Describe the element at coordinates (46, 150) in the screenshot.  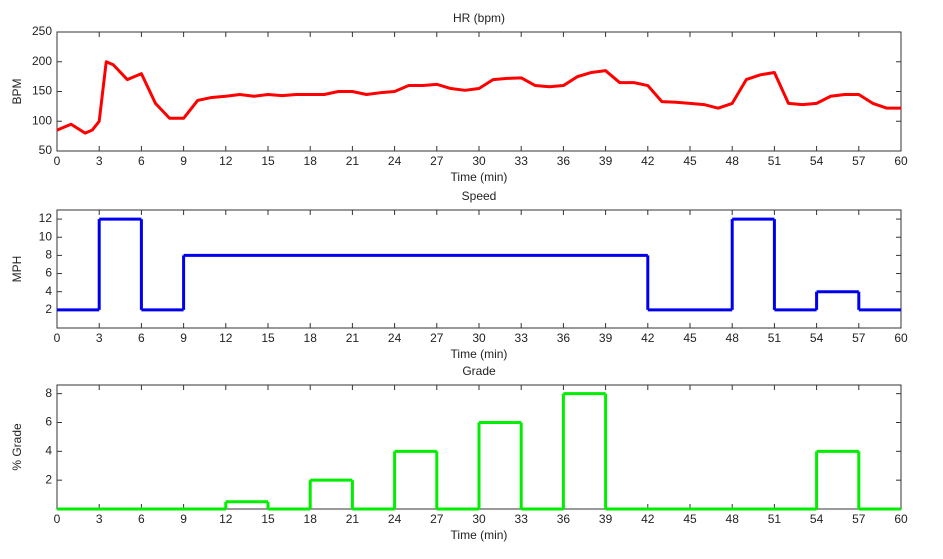
I see `y-tick-label: 50` at that location.